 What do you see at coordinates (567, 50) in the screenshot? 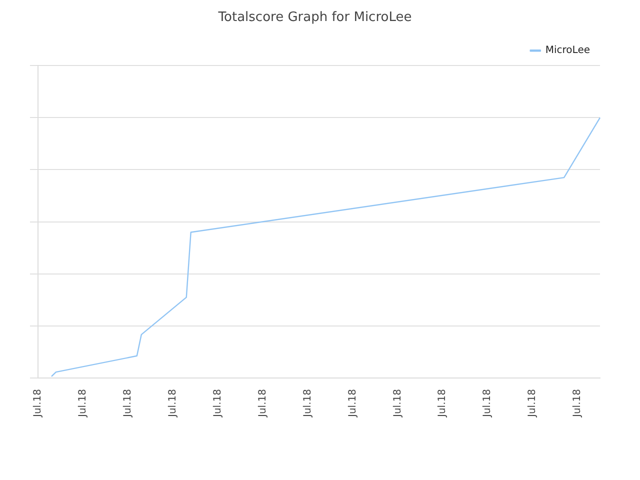
I see `legend-label: MicroLee` at bounding box center [567, 50].